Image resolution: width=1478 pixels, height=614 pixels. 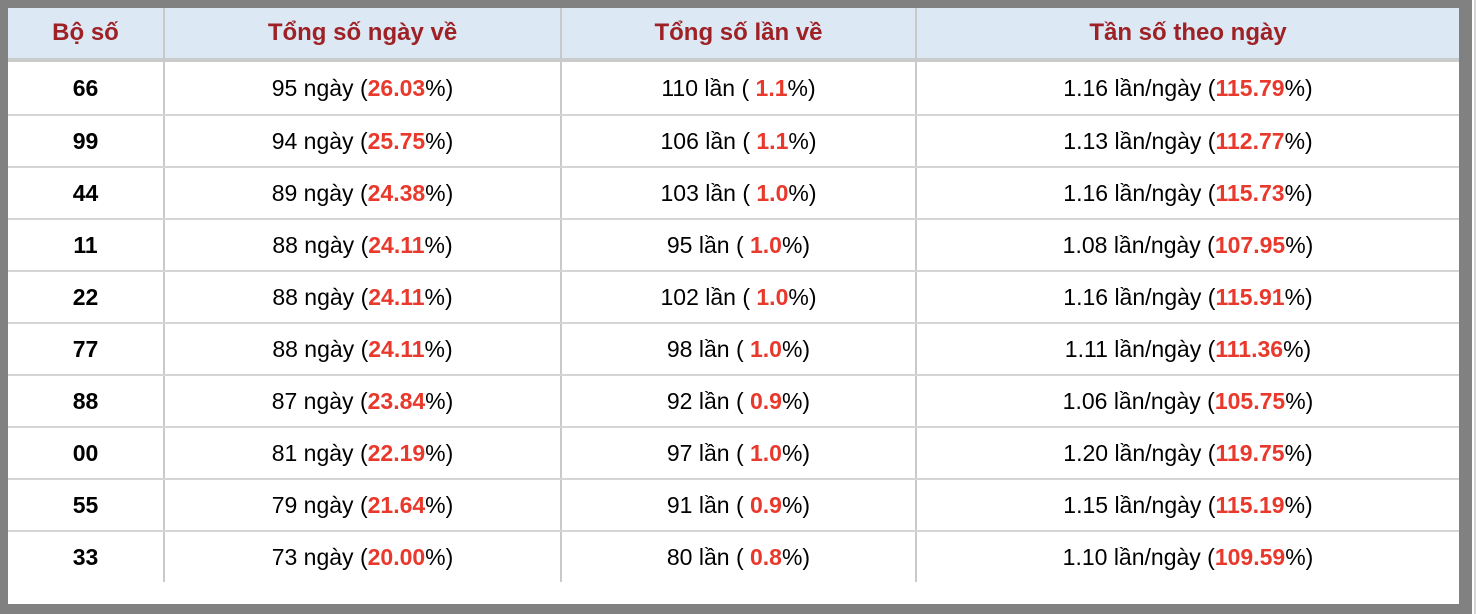 What do you see at coordinates (1187, 33) in the screenshot?
I see `column-header-daily-frequency: Tần số theo ngày` at bounding box center [1187, 33].